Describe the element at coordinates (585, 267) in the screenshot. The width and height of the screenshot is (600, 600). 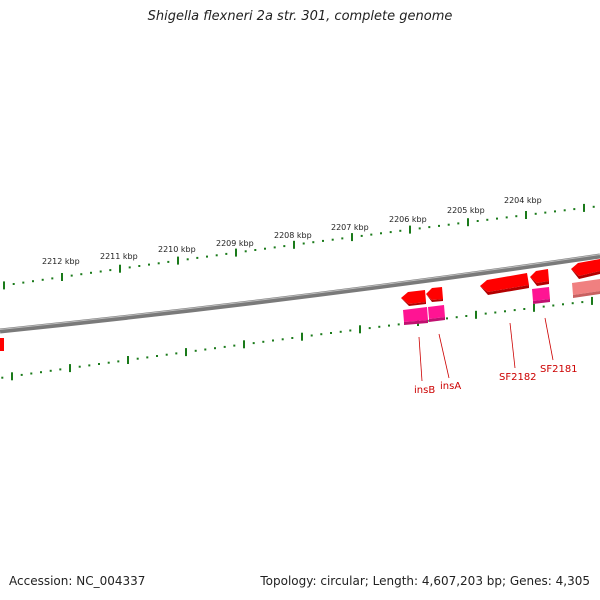
I see `gene-arrow-right-edge` at that location.